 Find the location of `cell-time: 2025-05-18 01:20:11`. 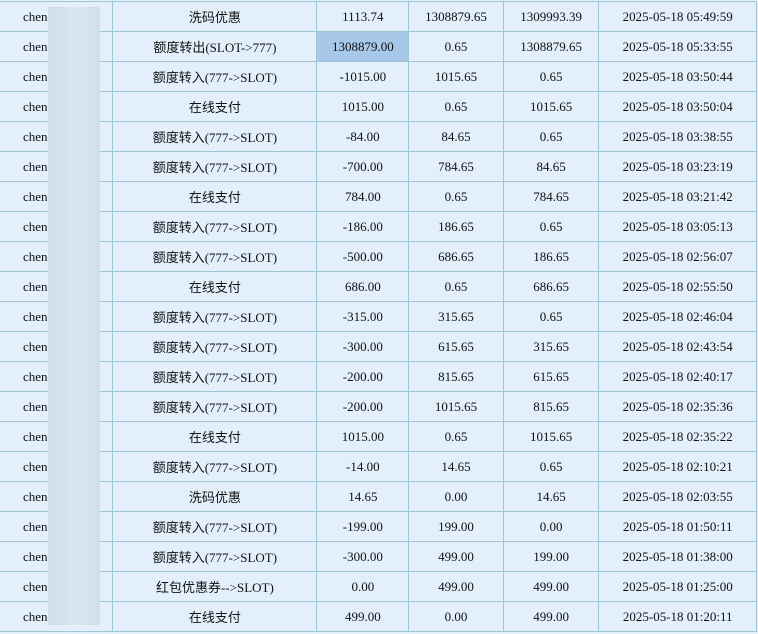

cell-time: 2025-05-18 01:20:11 is located at coordinates (677, 616).